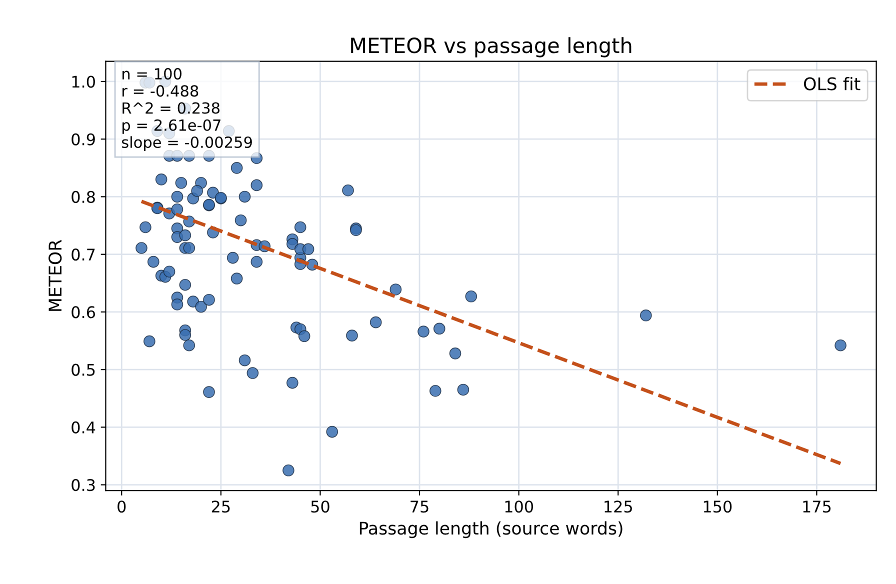 This screenshot has width=896, height=584. What do you see at coordinates (491, 529) in the screenshot?
I see `x-axis-title: Passage length (source words)` at bounding box center [491, 529].